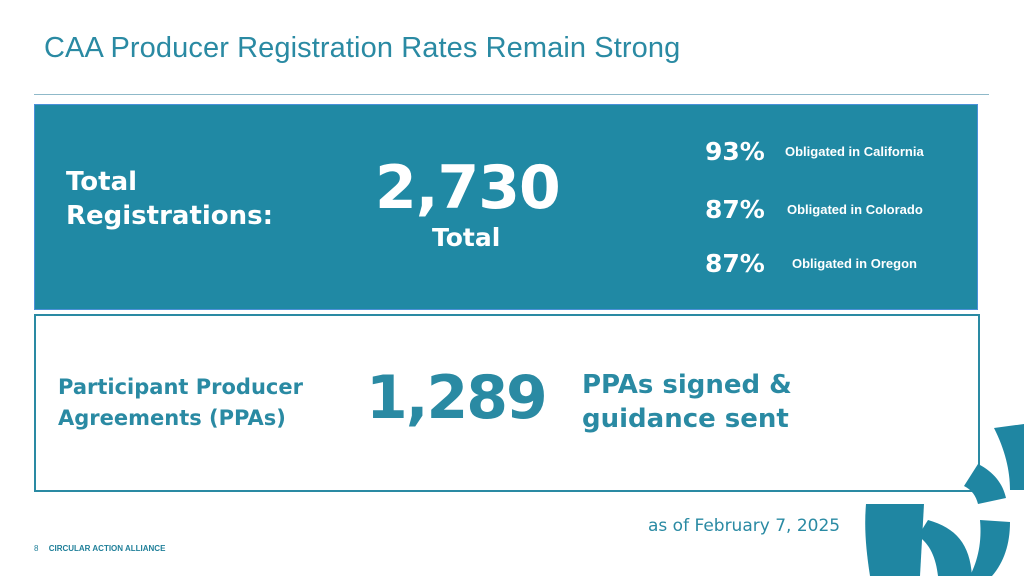  I want to click on state-label: Obligated in California, so click(854, 151).